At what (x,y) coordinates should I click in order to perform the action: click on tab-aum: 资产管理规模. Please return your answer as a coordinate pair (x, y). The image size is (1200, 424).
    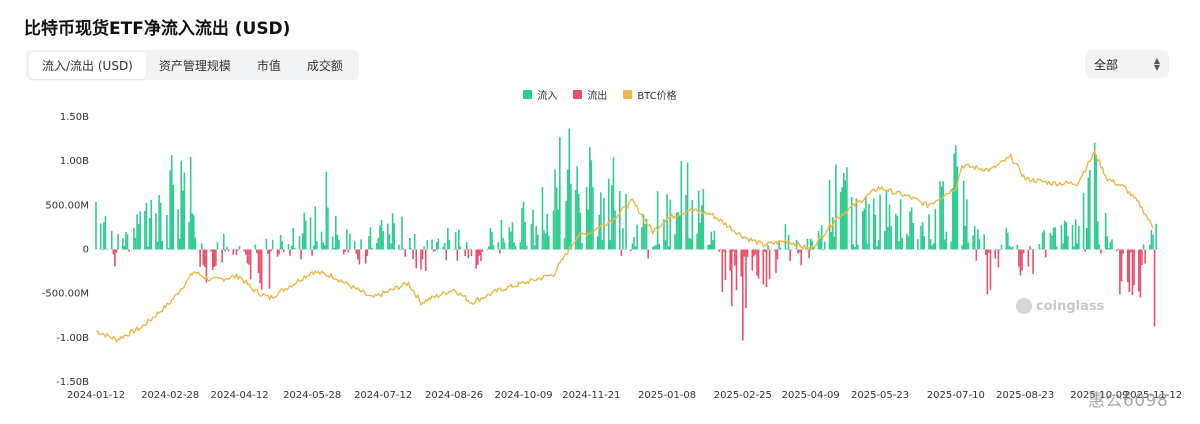
    Looking at the image, I should click on (194, 65).